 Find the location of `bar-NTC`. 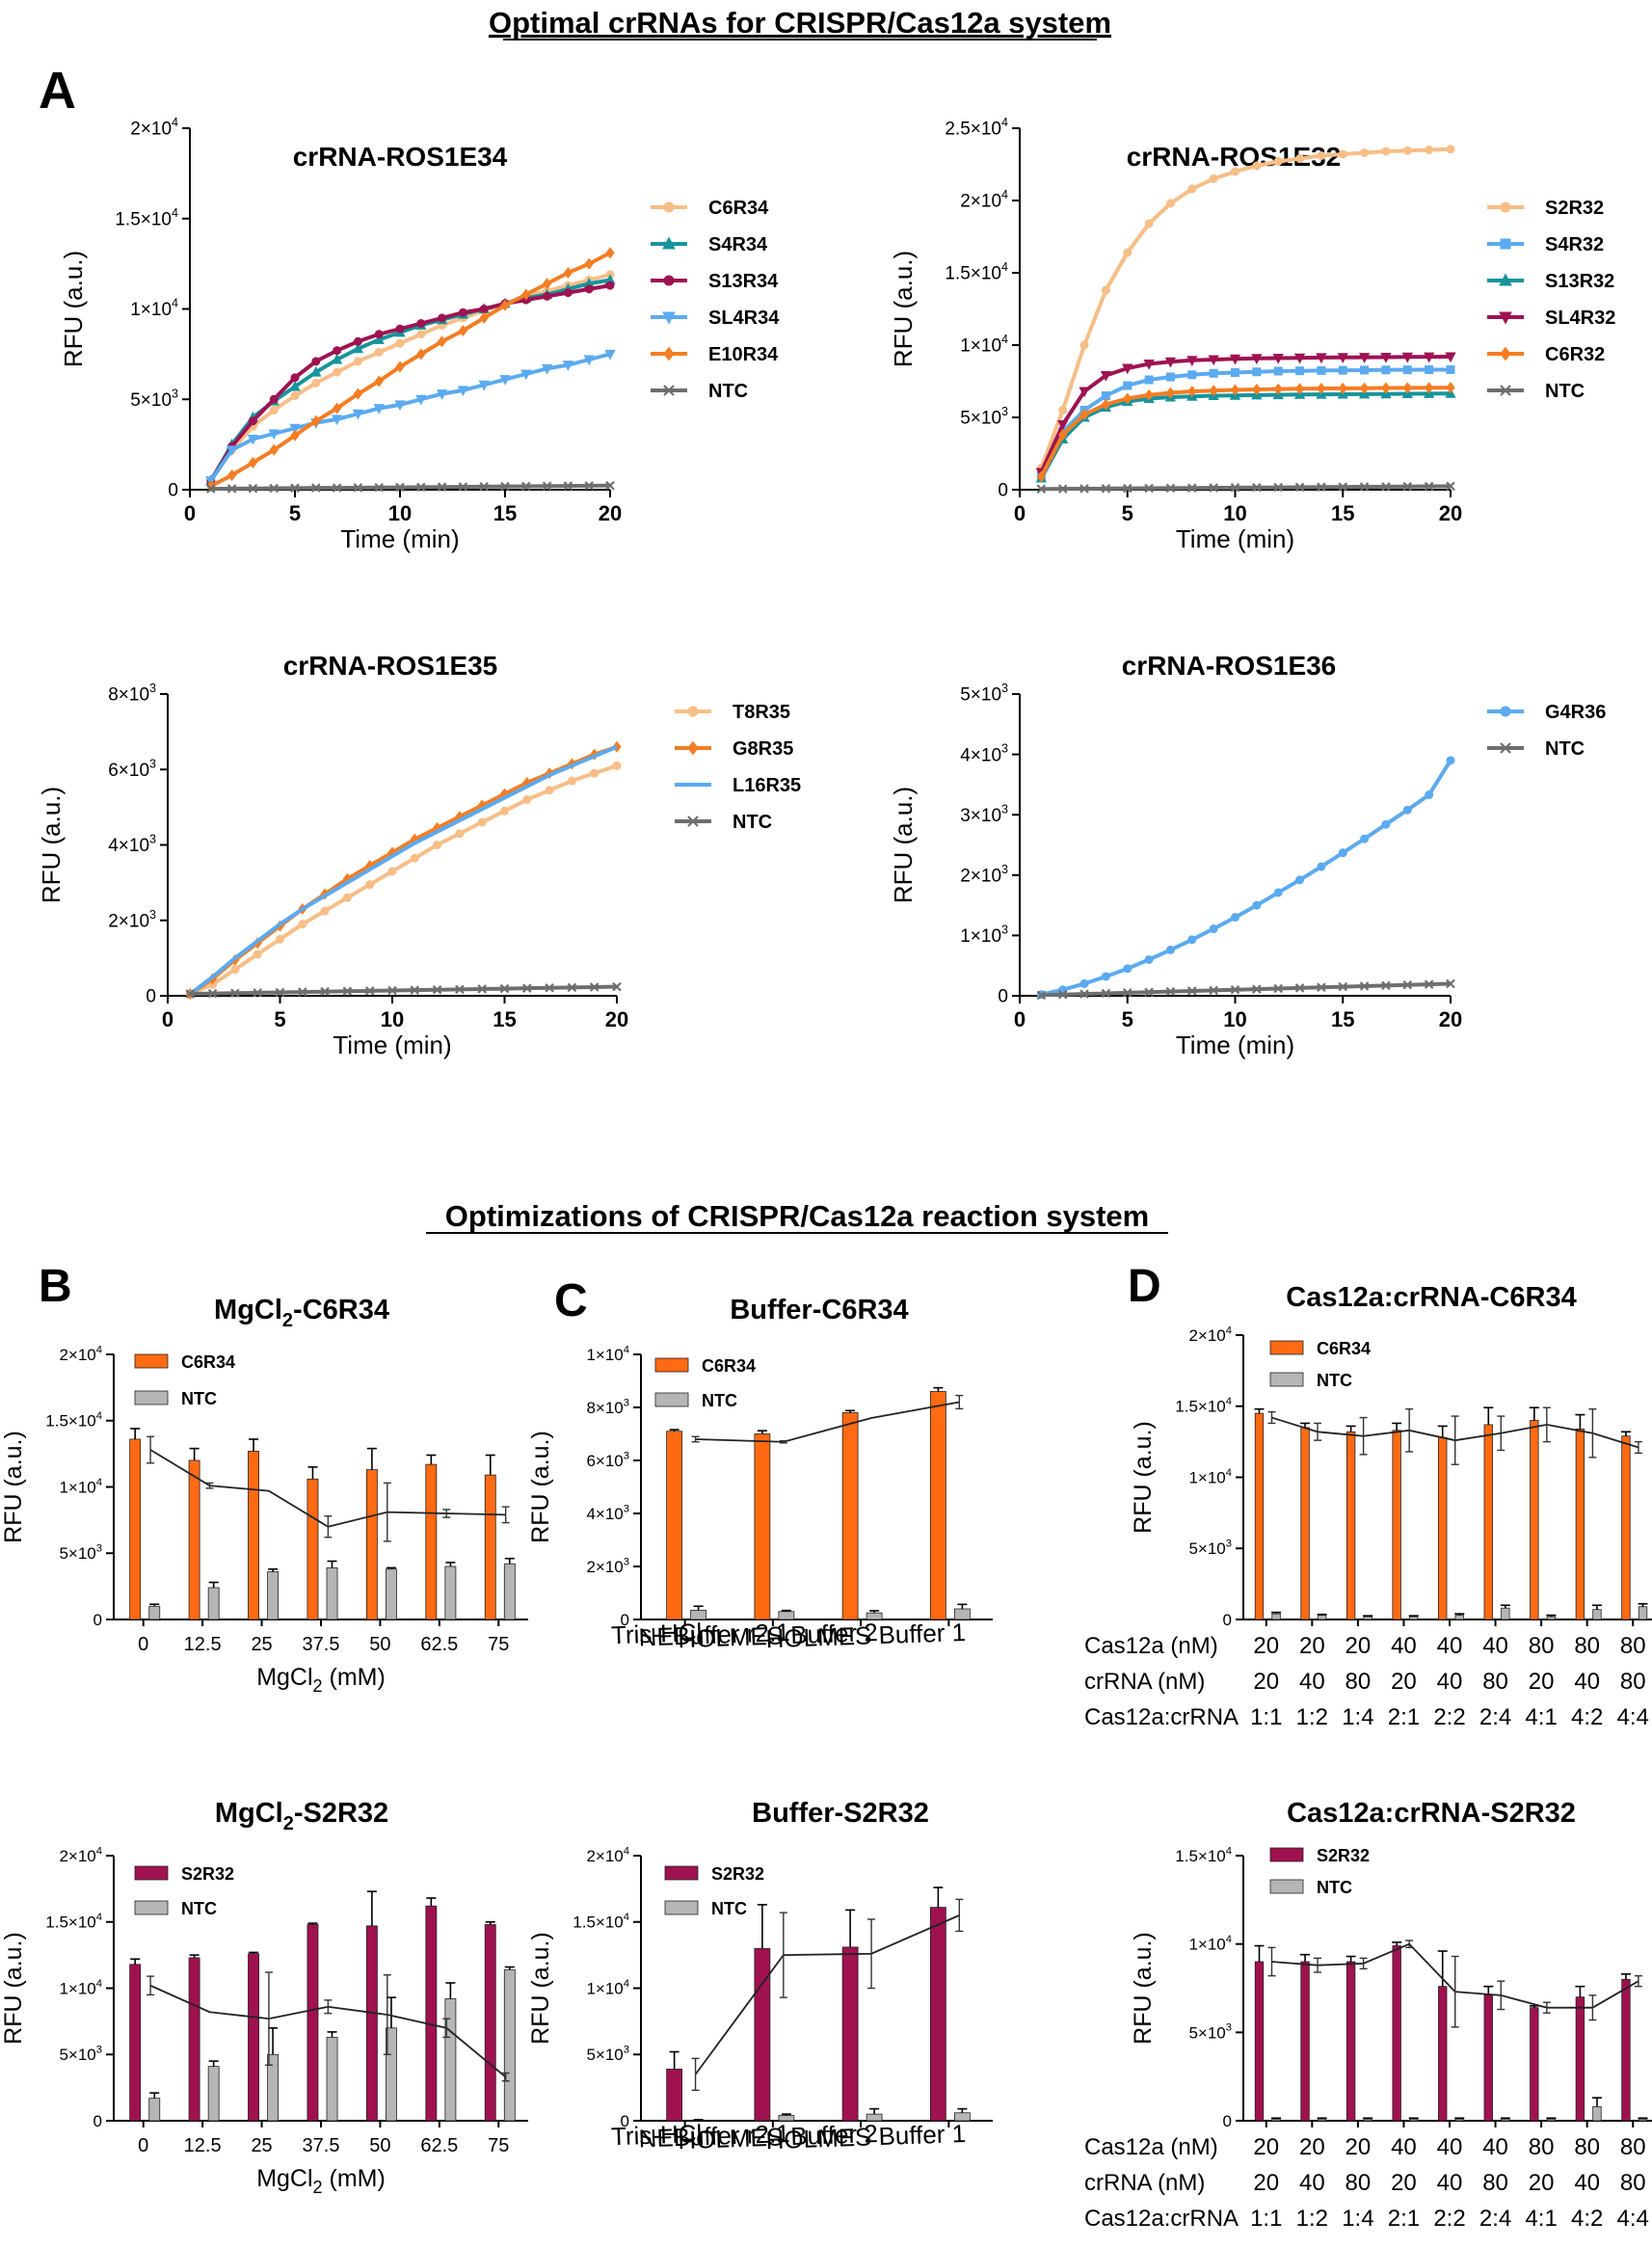

bar-NTC is located at coordinates (1505, 1613).